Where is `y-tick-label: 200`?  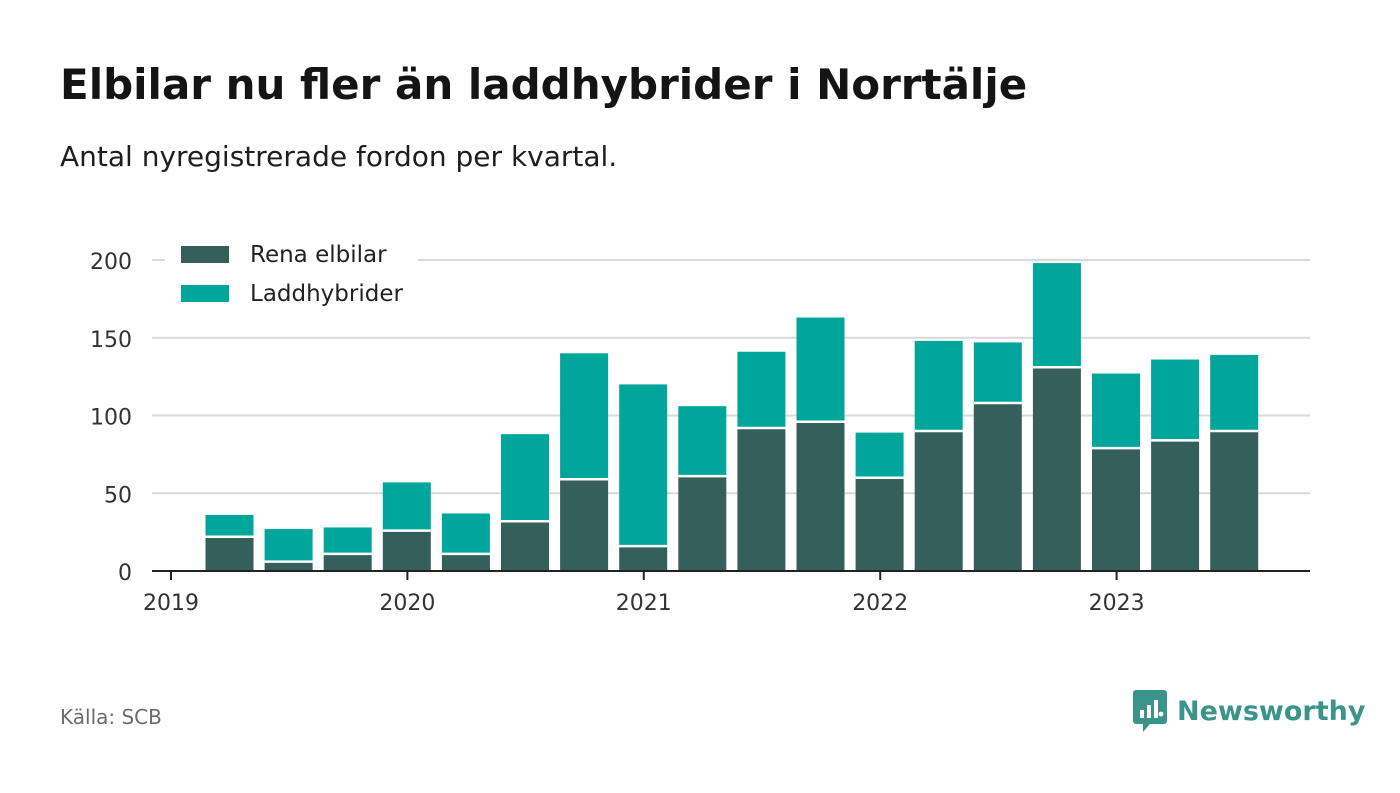
y-tick-label: 200 is located at coordinates (111, 262).